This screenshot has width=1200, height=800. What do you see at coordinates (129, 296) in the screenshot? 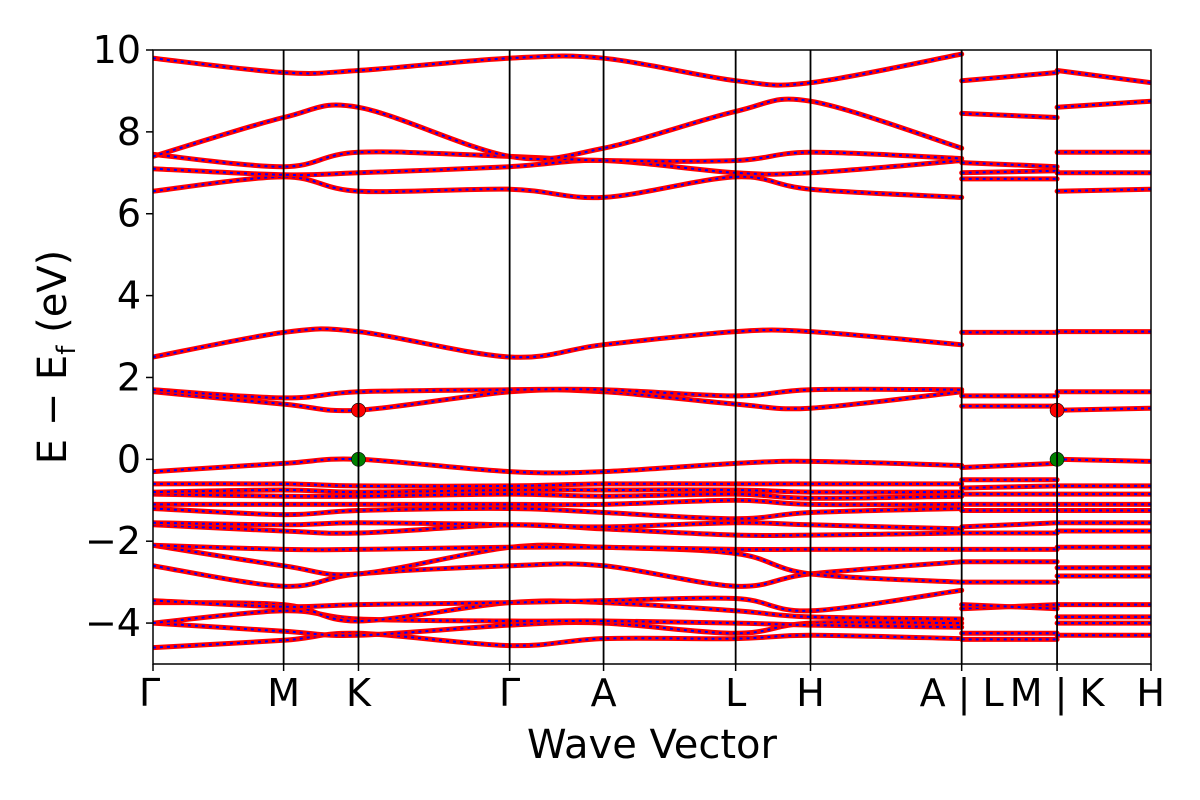
I see `y-tick-label: 4` at bounding box center [129, 296].